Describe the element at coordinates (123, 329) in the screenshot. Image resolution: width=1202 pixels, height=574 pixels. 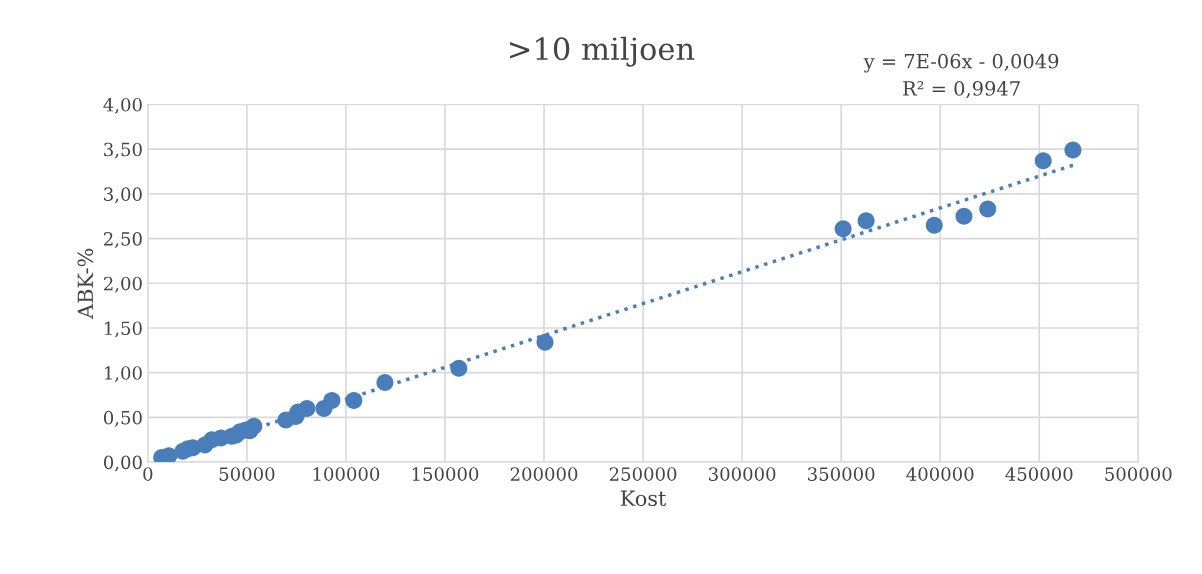
I see `y-tick-label: 1,50` at that location.